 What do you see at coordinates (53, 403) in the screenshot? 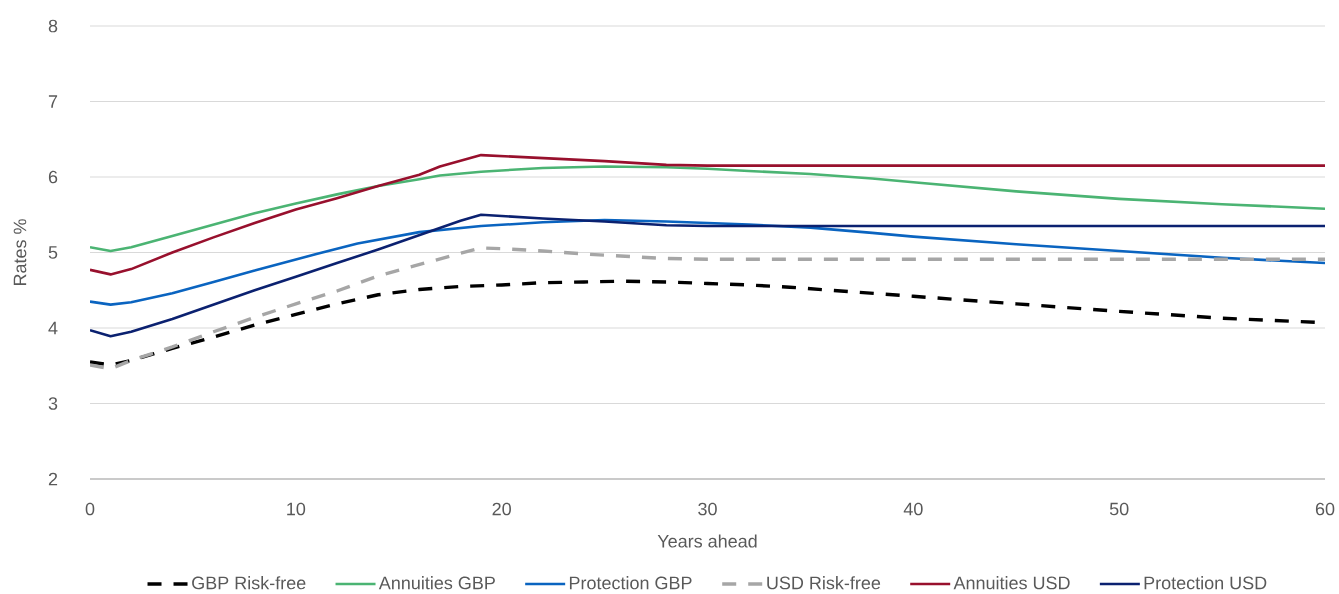
I see `y-tick-label: 3` at bounding box center [53, 403].